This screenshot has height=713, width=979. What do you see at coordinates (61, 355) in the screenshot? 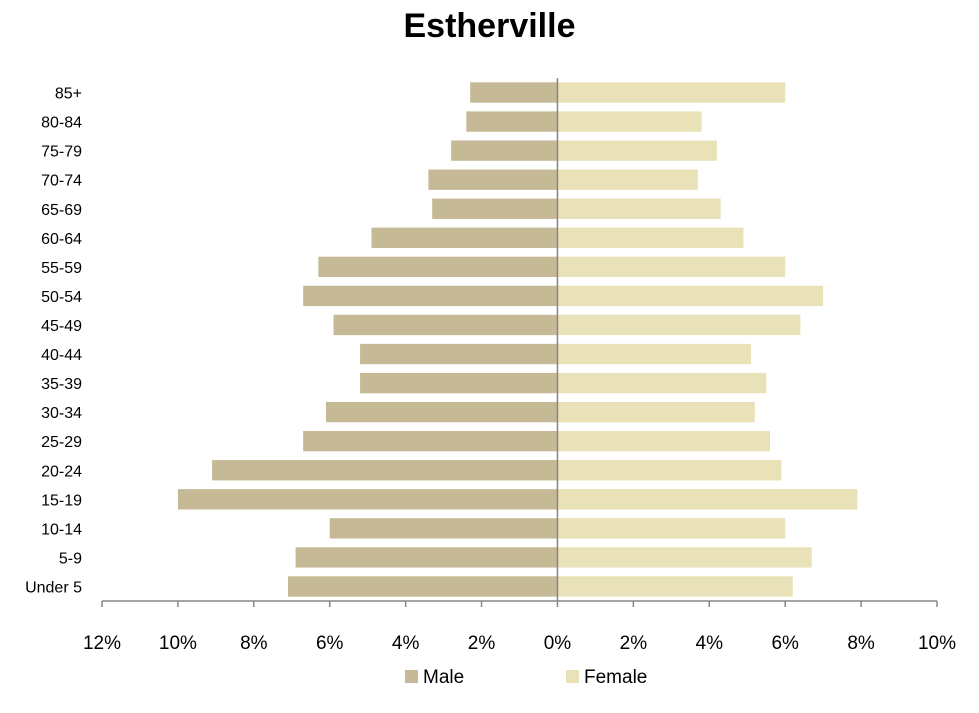
I see `y-tick-label: 40-44` at bounding box center [61, 355].